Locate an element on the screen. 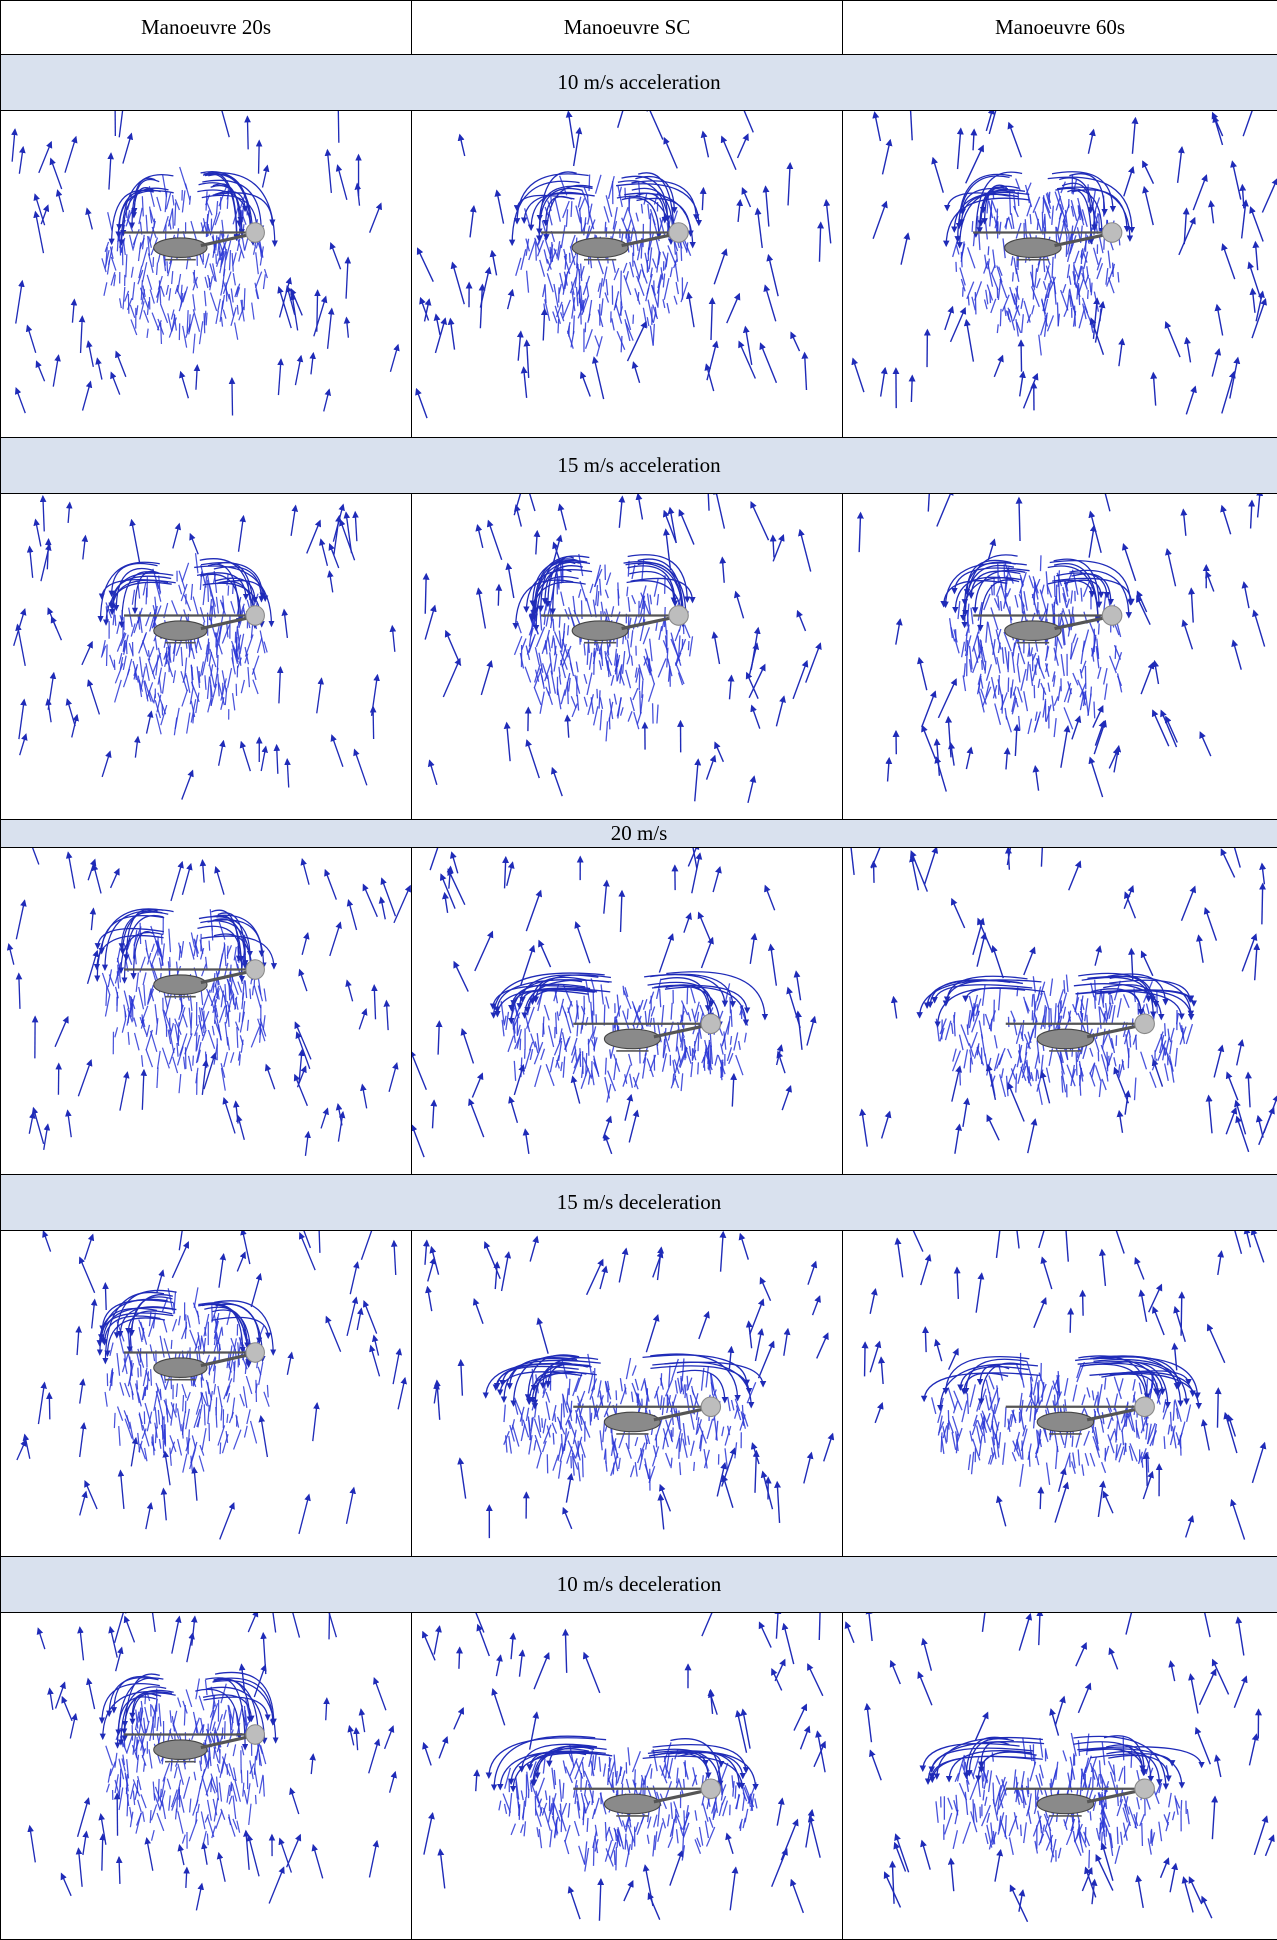 The image size is (1277, 1940). column-header-20s: Manoeuvre 20s is located at coordinates (206, 28).